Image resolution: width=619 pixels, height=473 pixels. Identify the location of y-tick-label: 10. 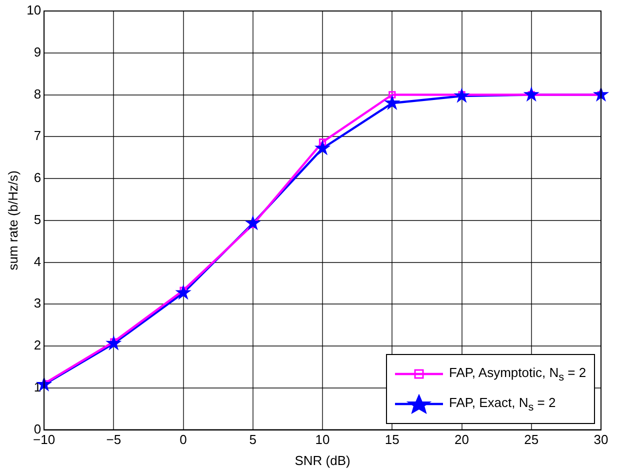
(34, 10).